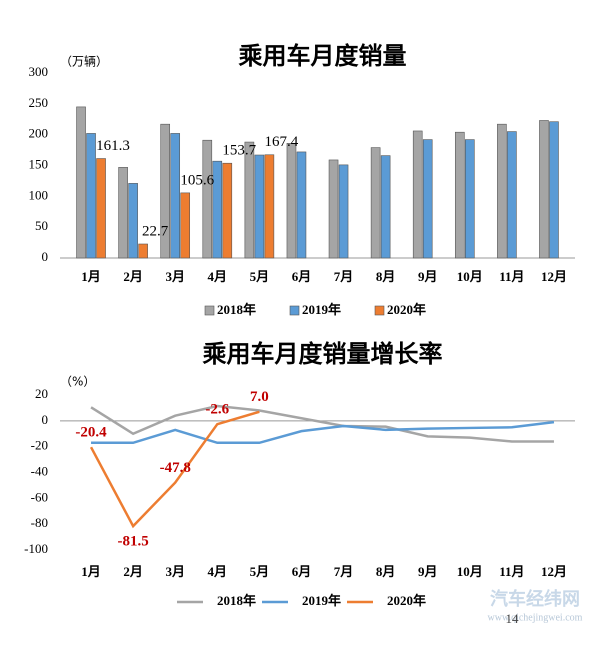  I want to click on data-label: -2.6, so click(217, 410).